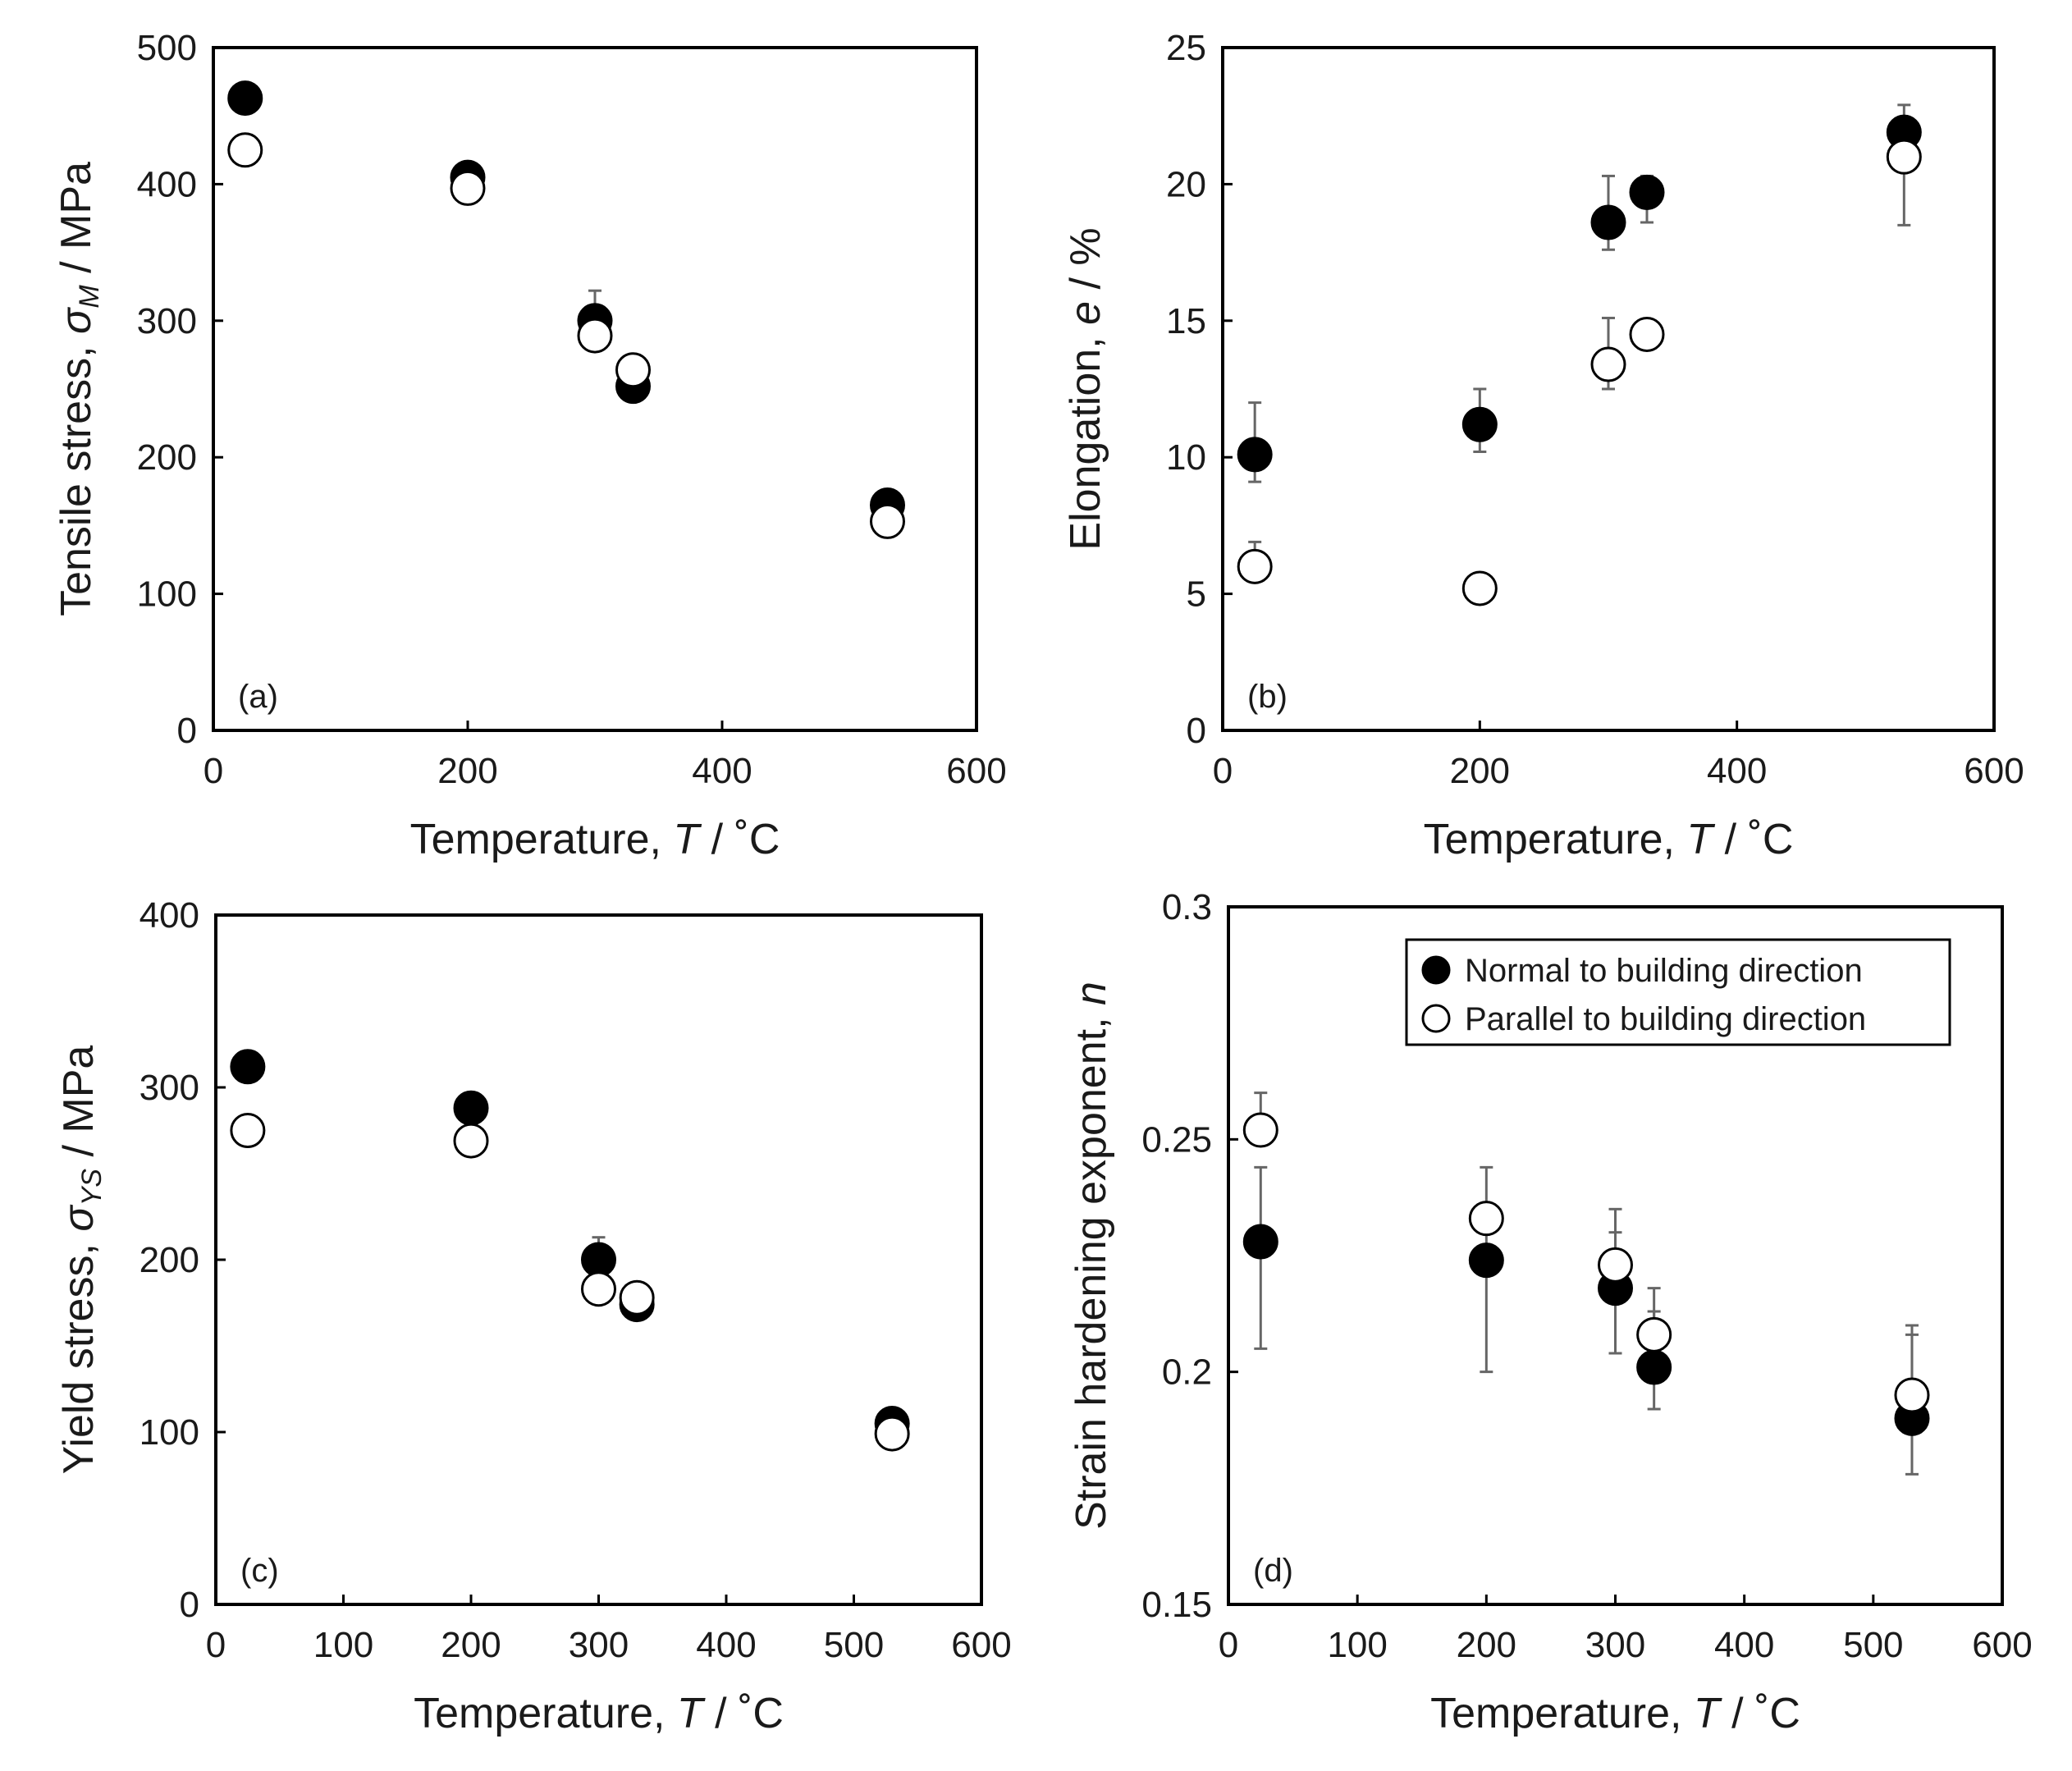 The height and width of the screenshot is (1771, 2072). Describe the element at coordinates (259, 1571) in the screenshot. I see `panel-label: (c)` at that location.